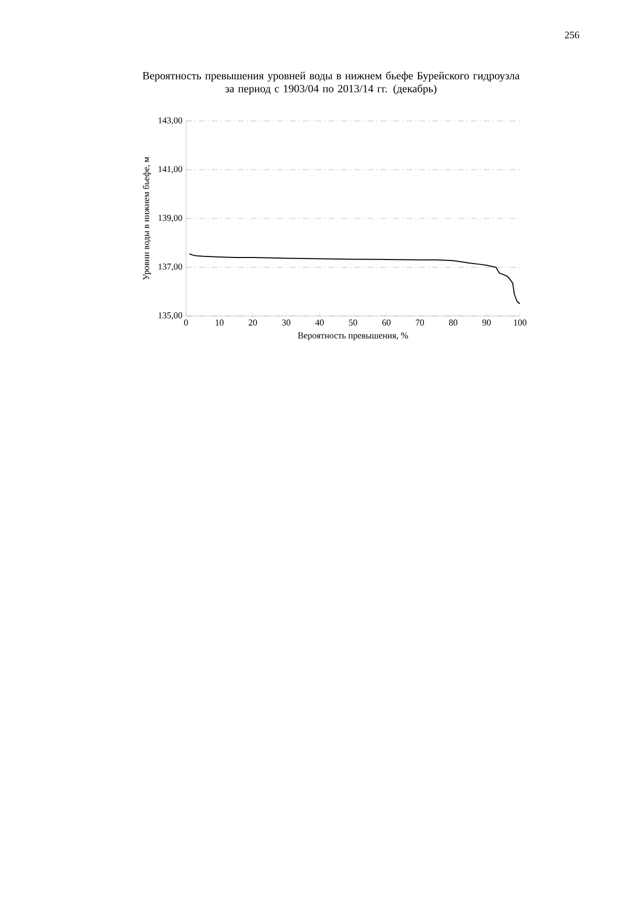 The image size is (640, 905). I want to click on x-axis-title: Вероятность превышения, %, so click(353, 336).